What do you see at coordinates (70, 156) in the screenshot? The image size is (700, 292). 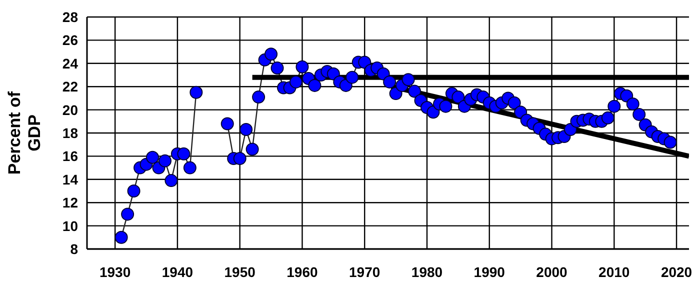 I see `y-tick-label: 16` at bounding box center [70, 156].